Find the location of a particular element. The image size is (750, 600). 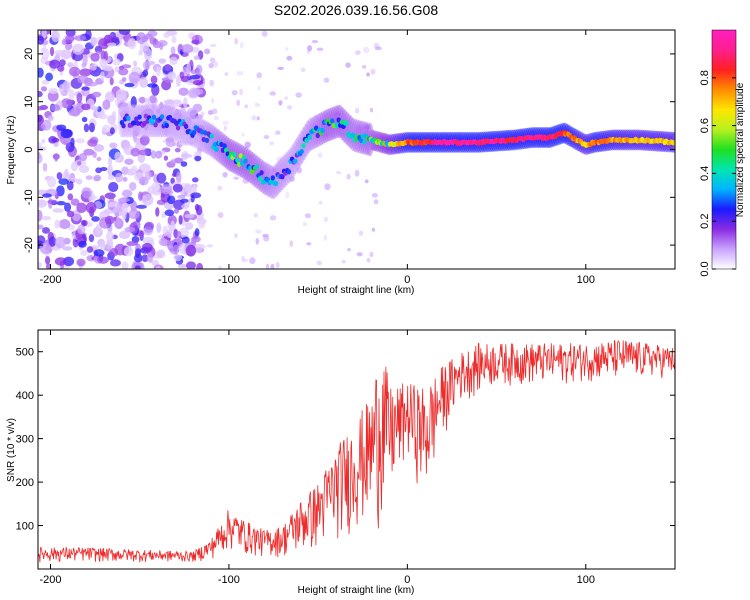

colorbar-bar is located at coordinates (724, 149).